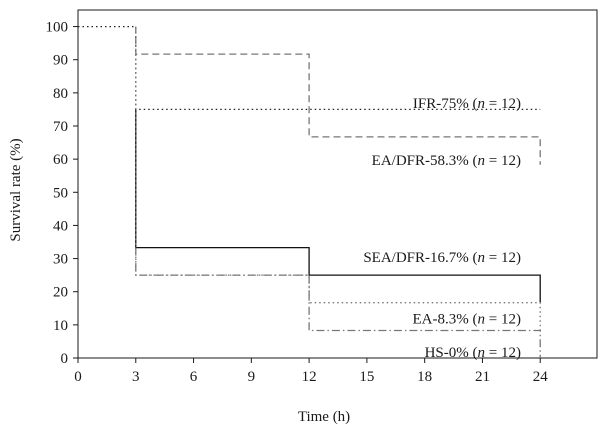 The image size is (598, 429). What do you see at coordinates (60, 61) in the screenshot?
I see `y-tick-label: 90` at bounding box center [60, 61].